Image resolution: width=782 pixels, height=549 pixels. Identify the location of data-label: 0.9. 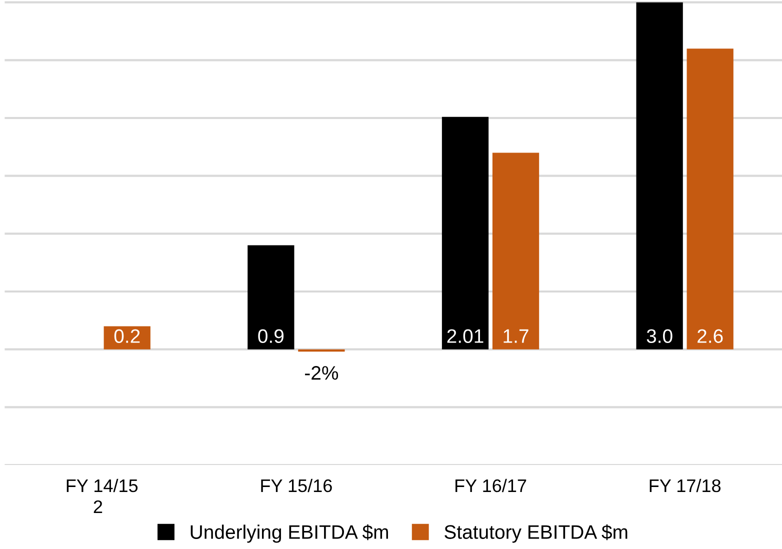
(271, 336).